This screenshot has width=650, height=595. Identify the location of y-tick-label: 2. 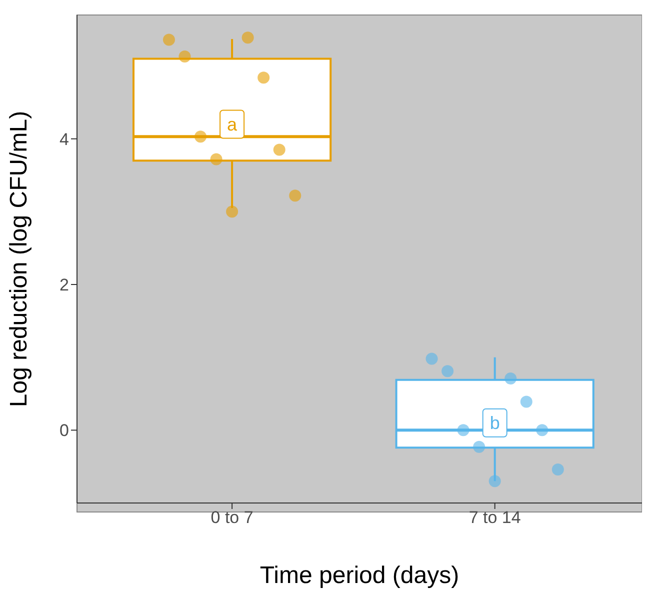
(64, 285).